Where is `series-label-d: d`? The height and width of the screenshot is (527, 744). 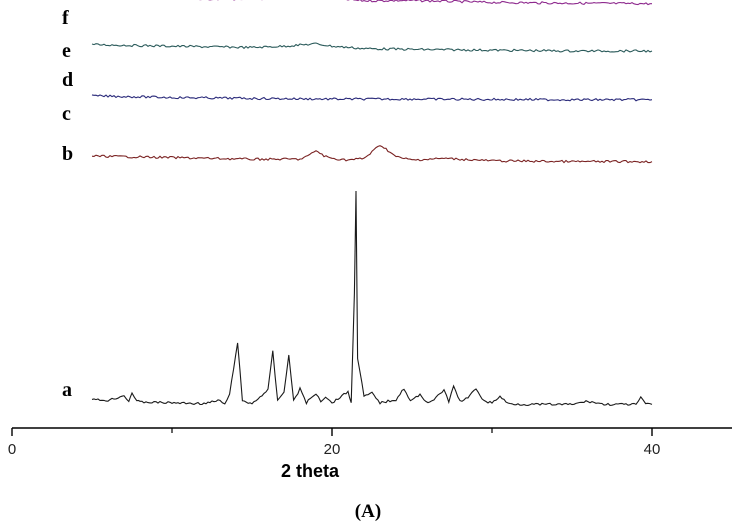
series-label-d: d is located at coordinates (67, 80).